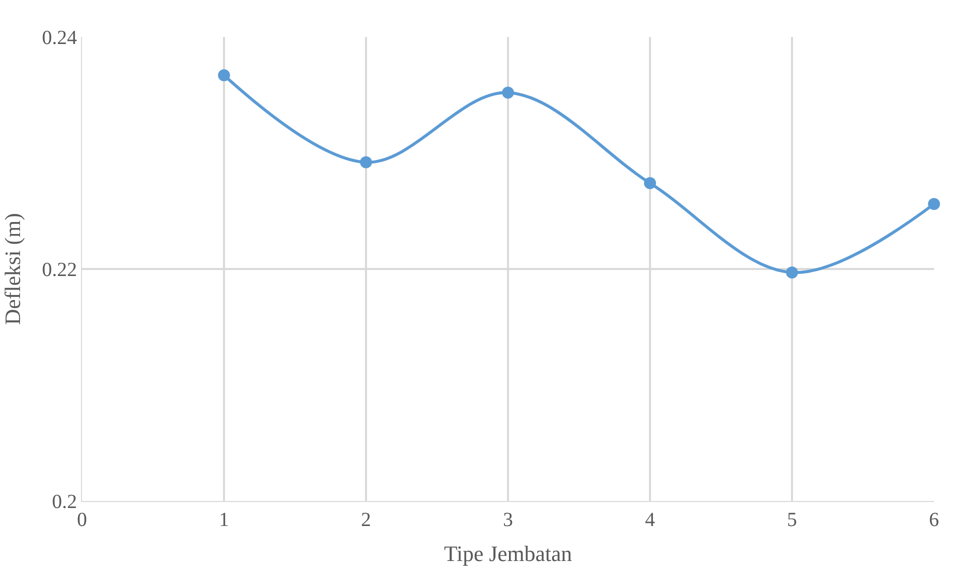  Describe the element at coordinates (64, 502) in the screenshot. I see `y-tick-label: 0.2` at that location.